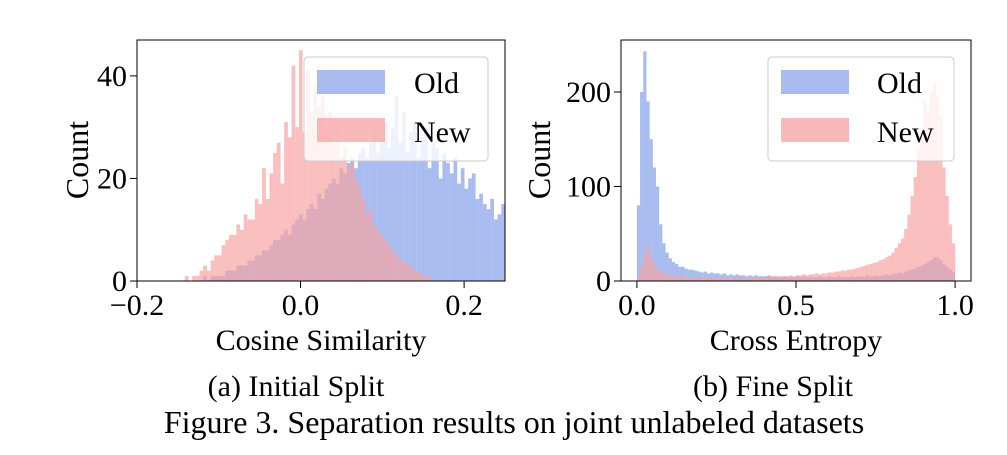 The height and width of the screenshot is (455, 1007). Describe the element at coordinates (137, 305) in the screenshot. I see `xtick-label-initial: −0.2` at that location.